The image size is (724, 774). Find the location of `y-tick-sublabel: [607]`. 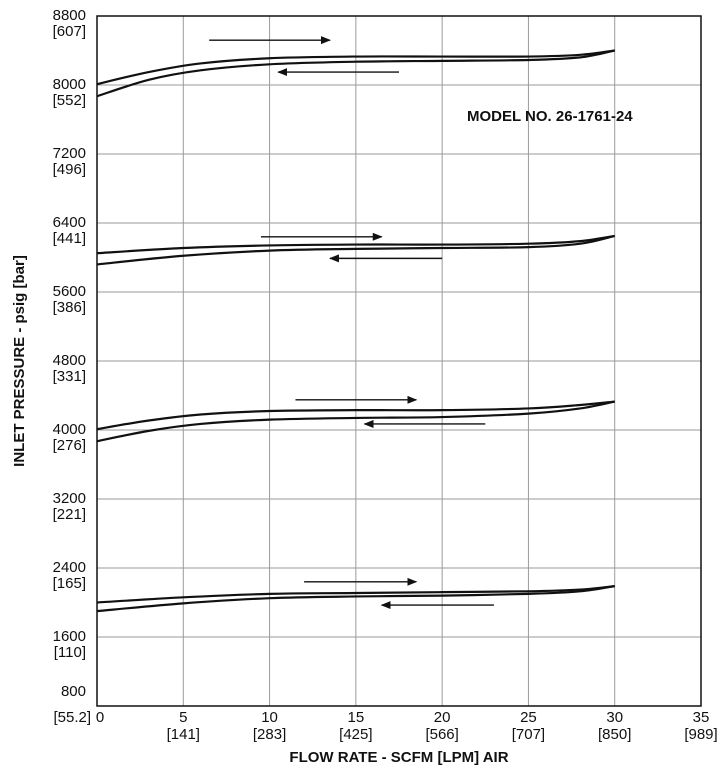

y-tick-sublabel: [607] is located at coordinates (69, 31).